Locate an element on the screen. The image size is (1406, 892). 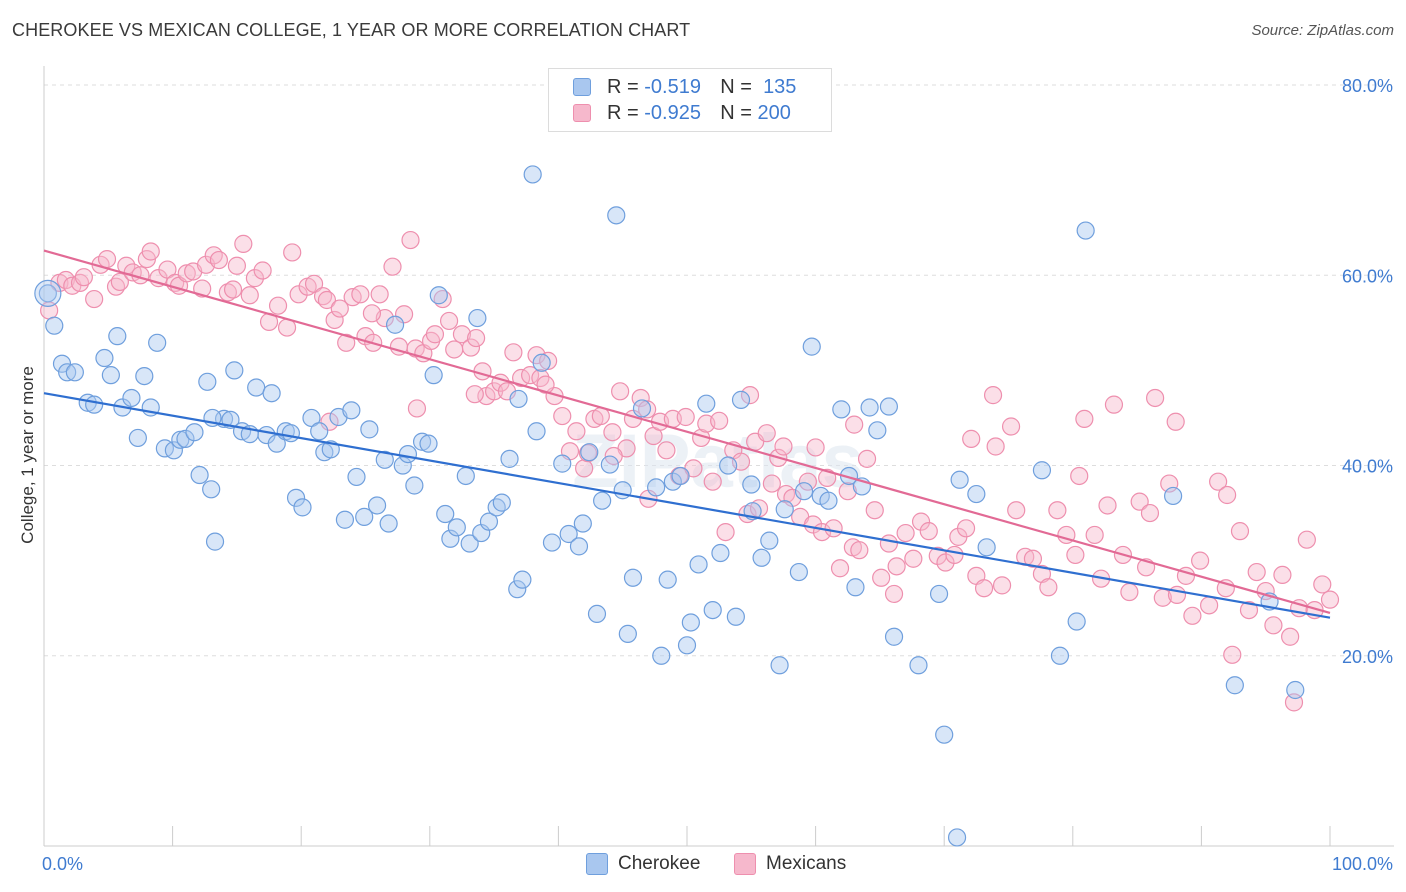
y-axis-label: College, 1 year or more is located at coordinates (27, 455).